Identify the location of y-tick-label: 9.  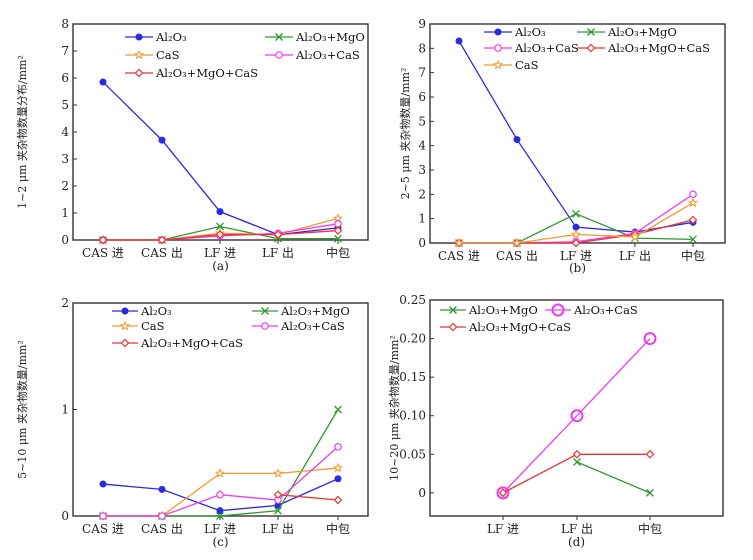
(422, 24).